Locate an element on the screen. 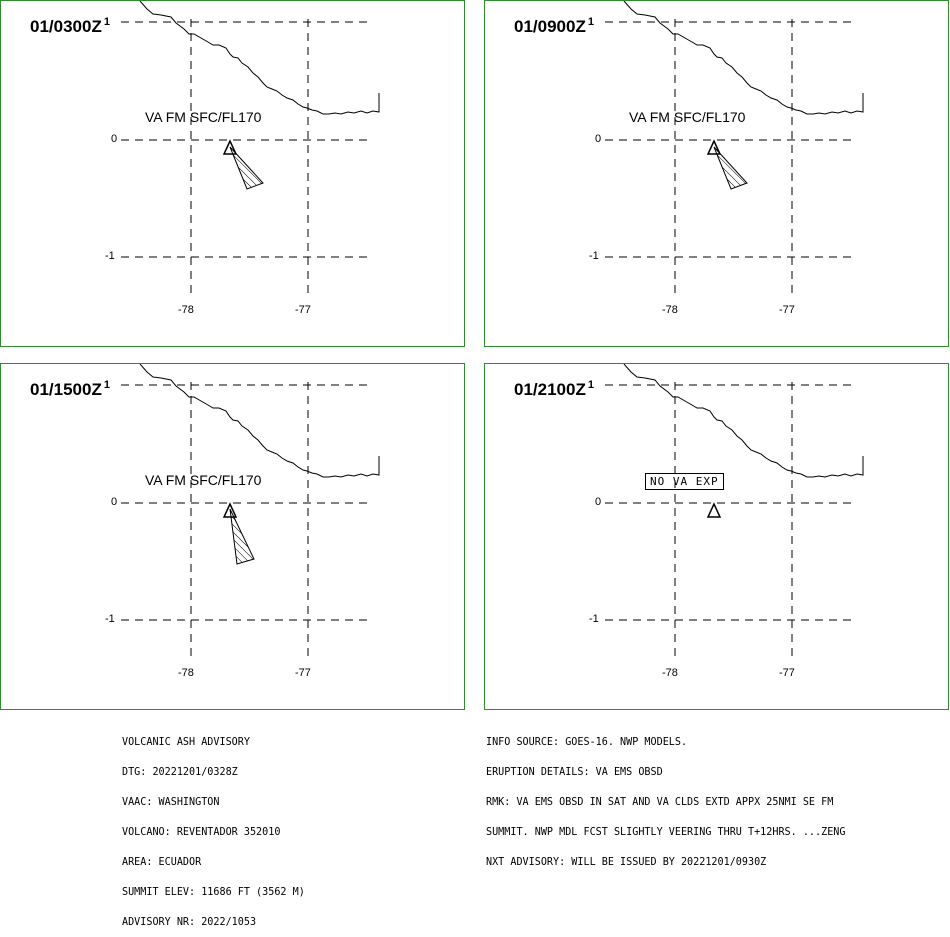 This screenshot has width=950, height=937. panel-valid-time: 01/2100Z 1 is located at coordinates (554, 389).